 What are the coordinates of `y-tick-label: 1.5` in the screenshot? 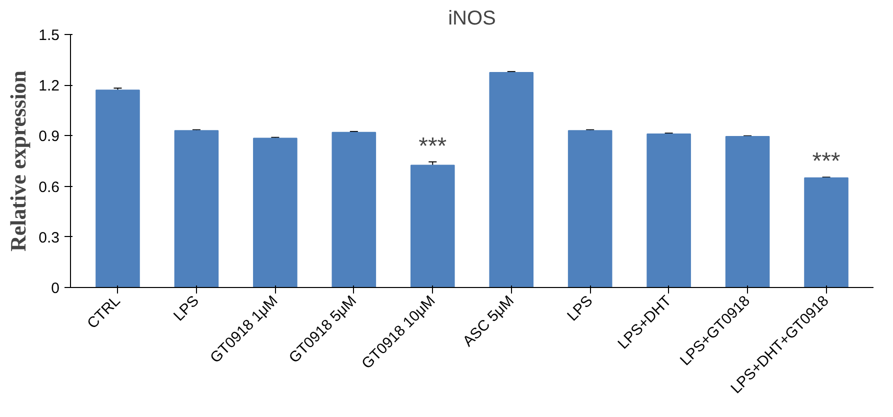 It's located at (49, 35).